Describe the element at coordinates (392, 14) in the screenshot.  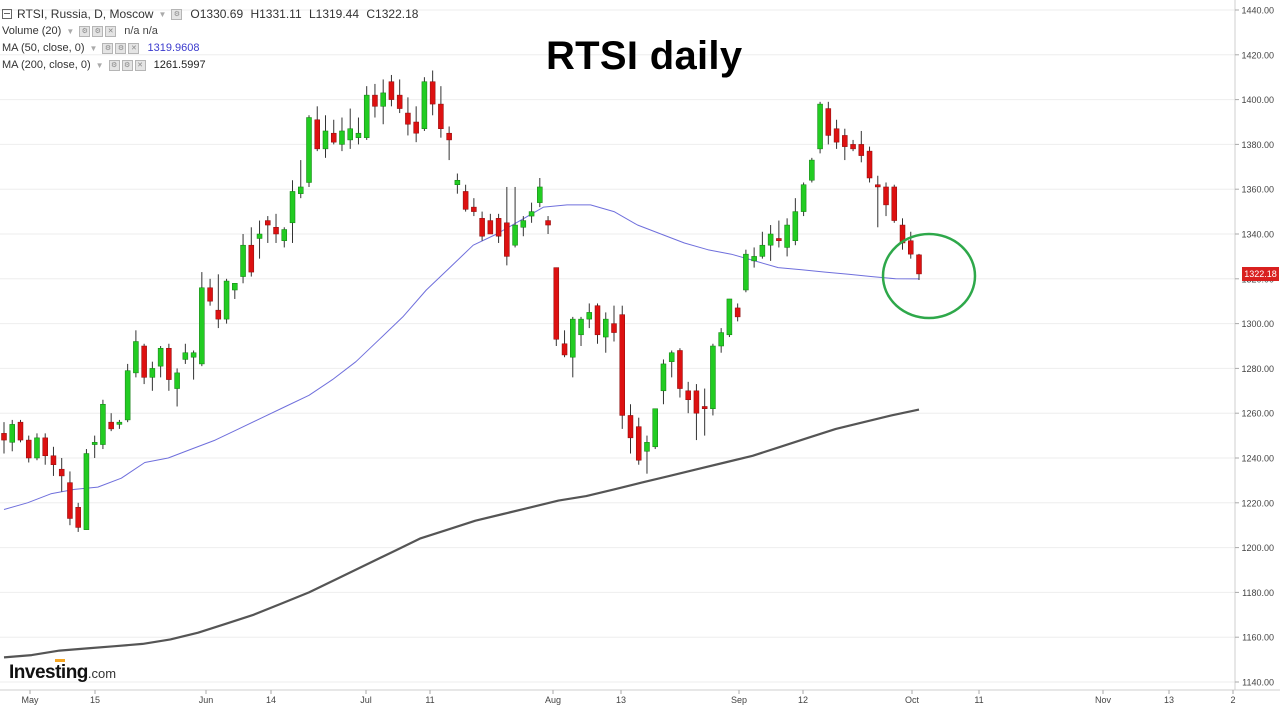
I see `close-value: C1322.18` at that location.